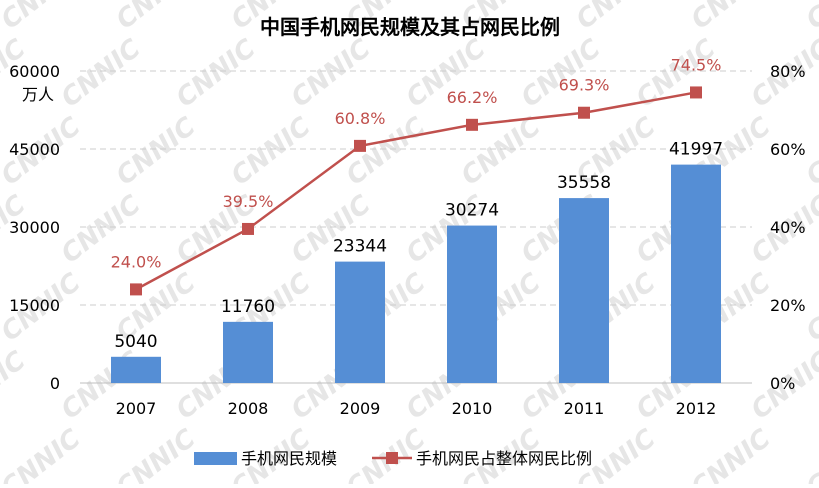  I want to click on x-tick-label: 2012, so click(696, 408).